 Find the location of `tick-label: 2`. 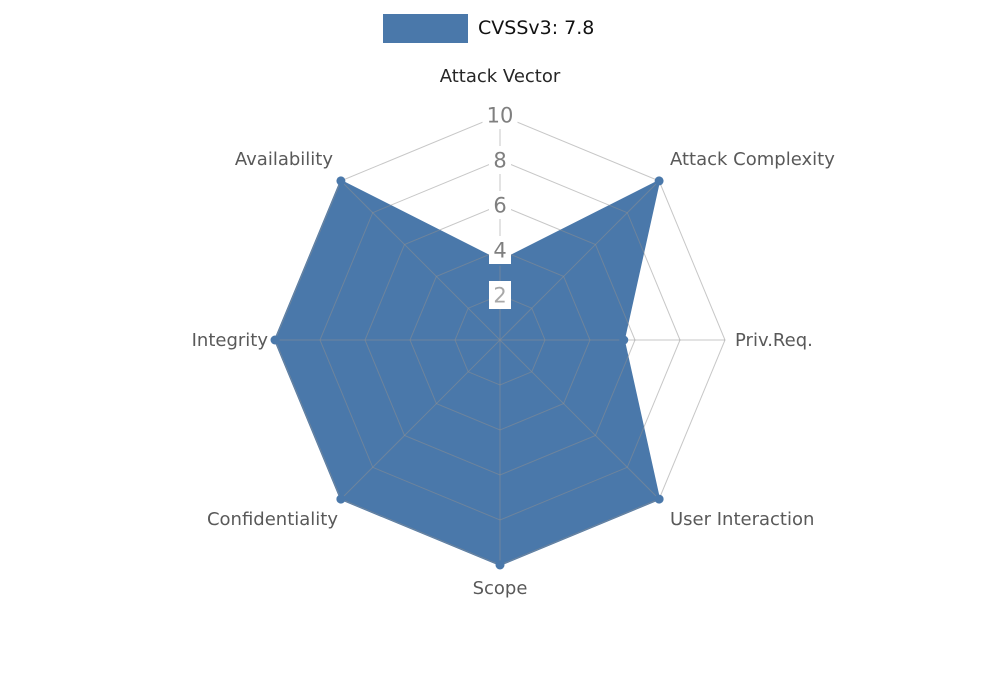

tick-label: 2 is located at coordinates (499, 296).